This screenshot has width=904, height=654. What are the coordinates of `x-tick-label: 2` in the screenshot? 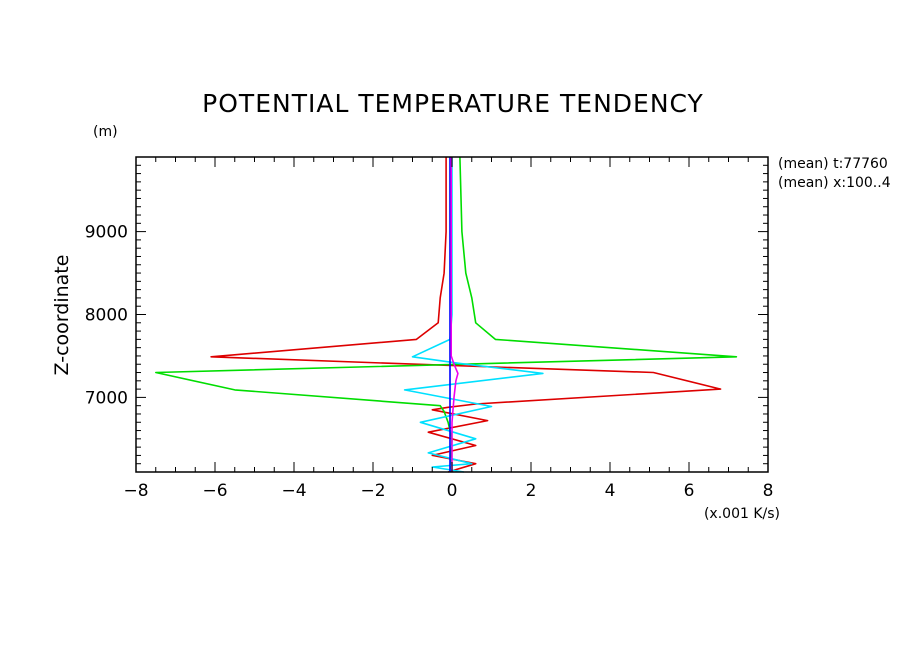 It's located at (531, 491).